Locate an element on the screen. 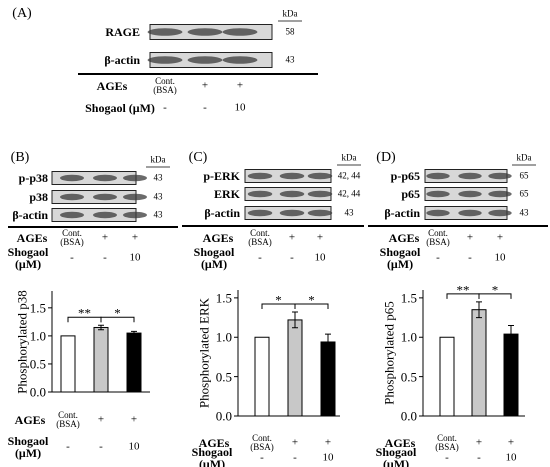  y-axis-label: Phosphorylated ERK is located at coordinates (204, 353).